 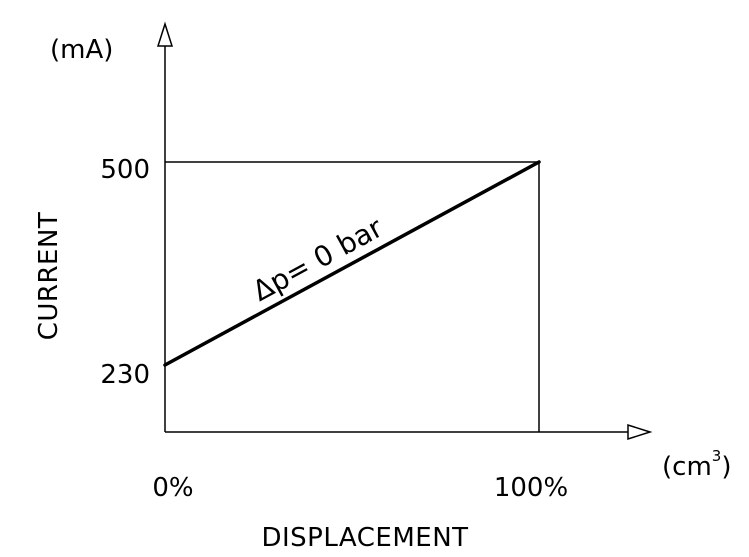 I want to click on y-tick-label-500: 500, so click(x=125, y=170).